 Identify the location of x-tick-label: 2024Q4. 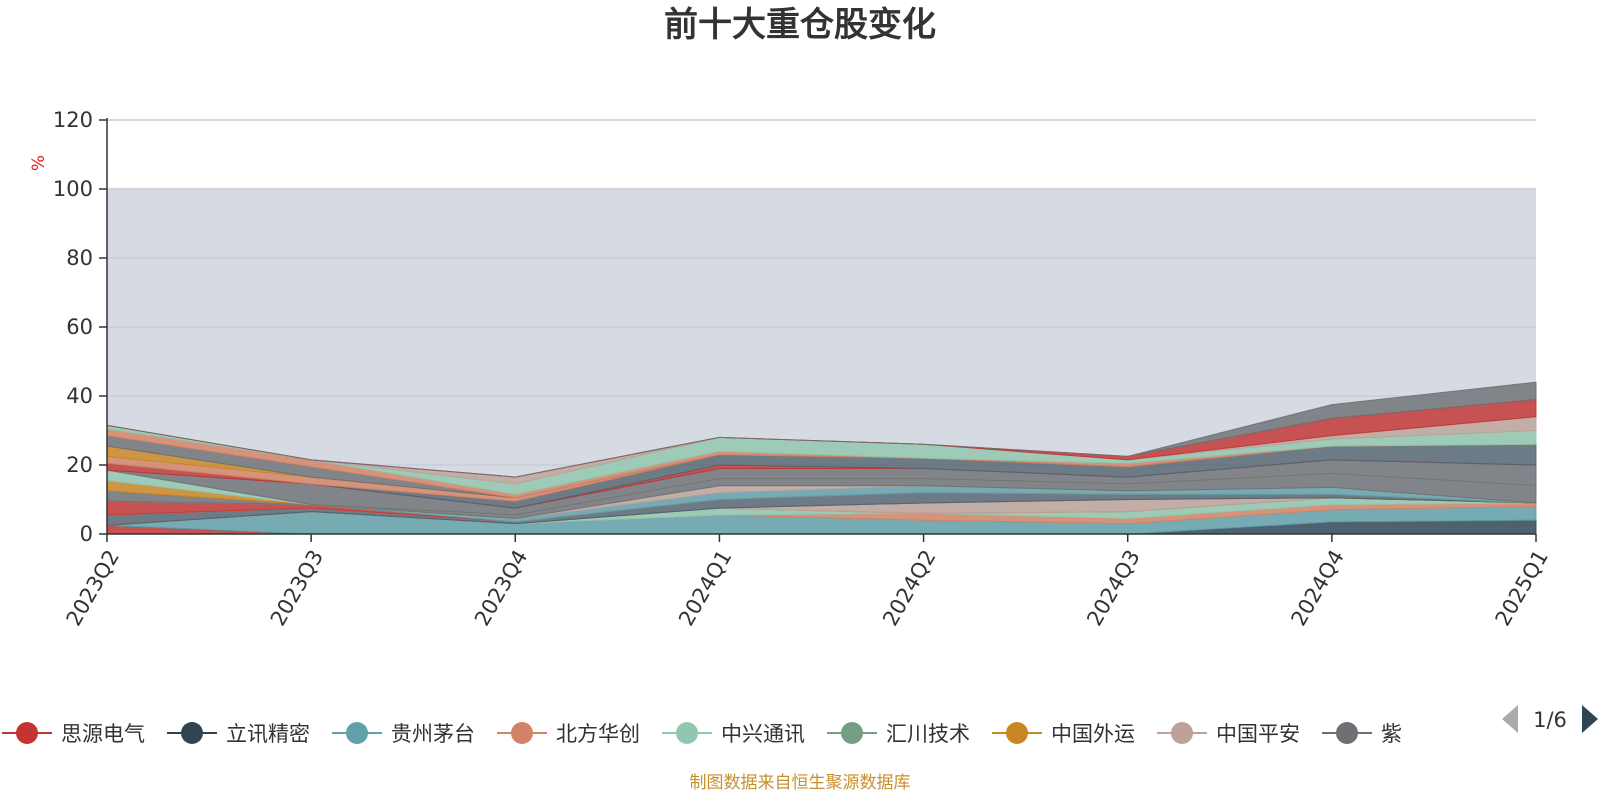
(1317, 588).